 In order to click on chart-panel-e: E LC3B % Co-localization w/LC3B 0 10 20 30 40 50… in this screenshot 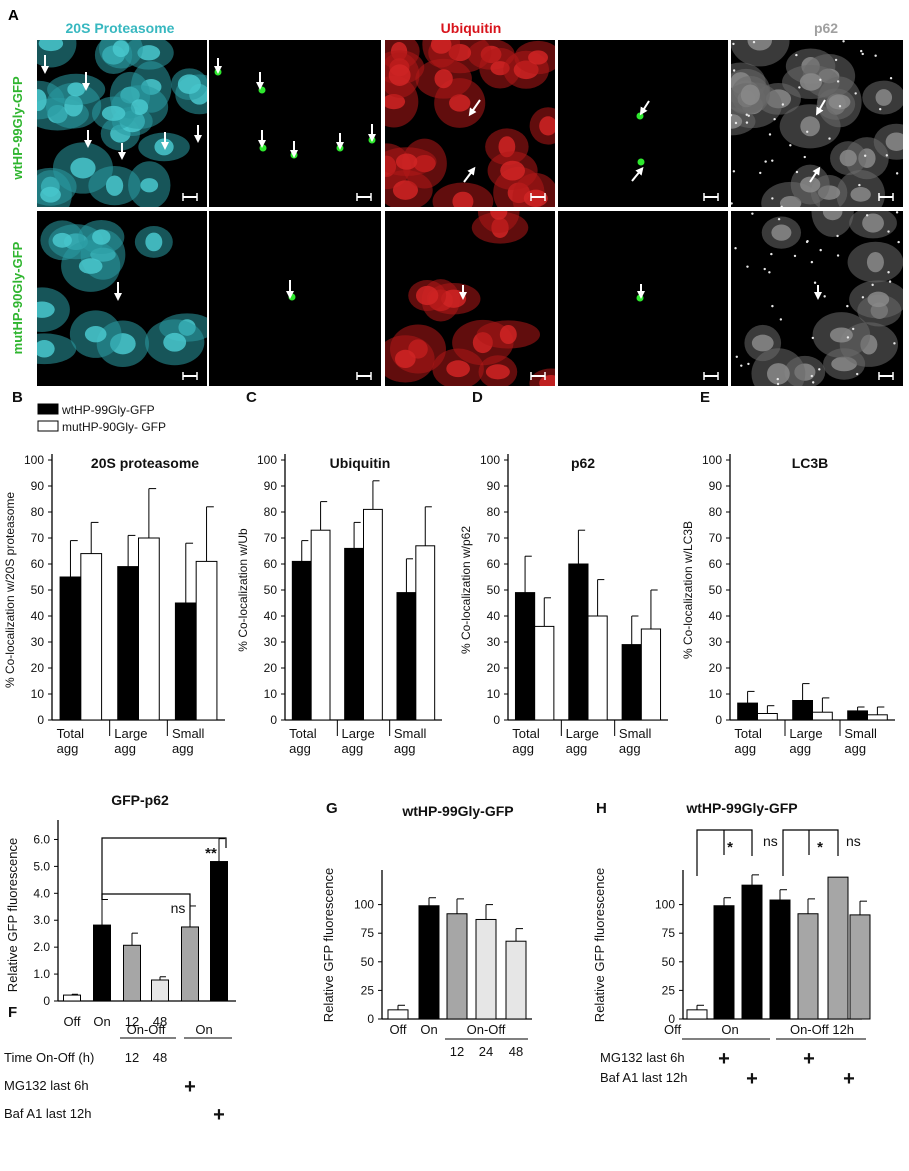, I will do `click(788, 572)`.